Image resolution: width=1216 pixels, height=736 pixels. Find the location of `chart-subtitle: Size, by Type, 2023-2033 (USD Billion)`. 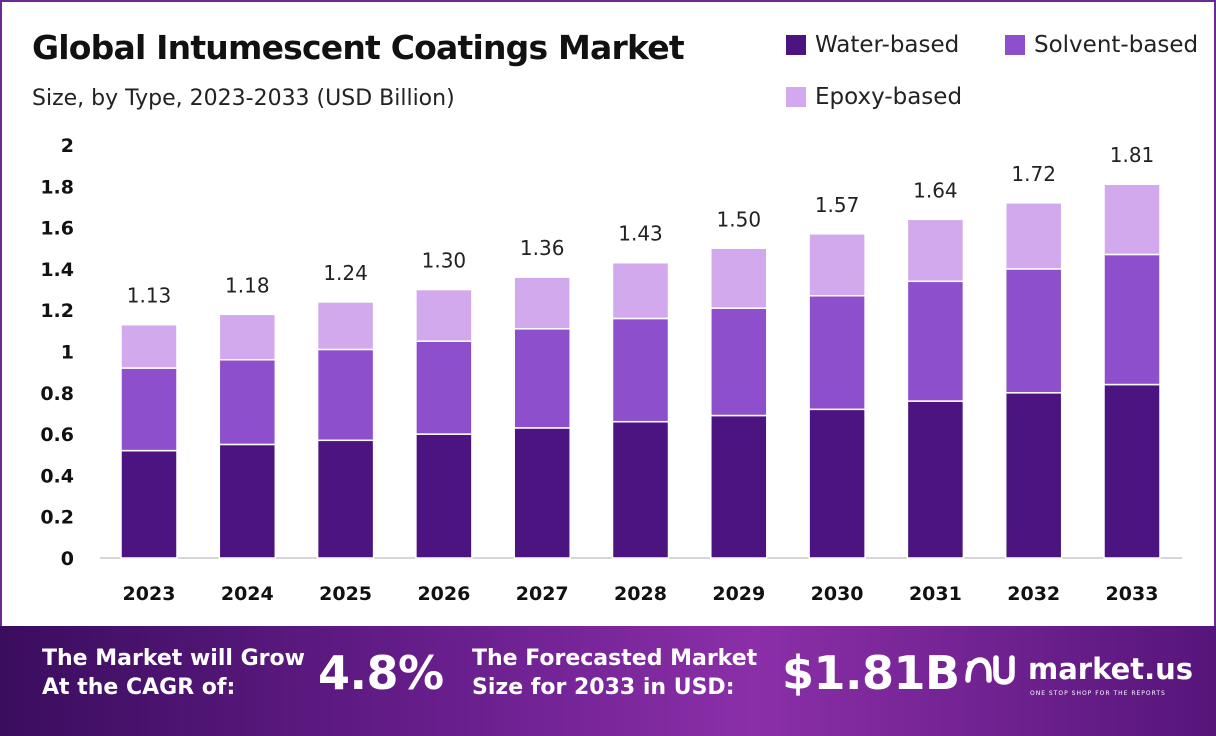

chart-subtitle: Size, by Type, 2023-2033 (USD Billion) is located at coordinates (243, 98).